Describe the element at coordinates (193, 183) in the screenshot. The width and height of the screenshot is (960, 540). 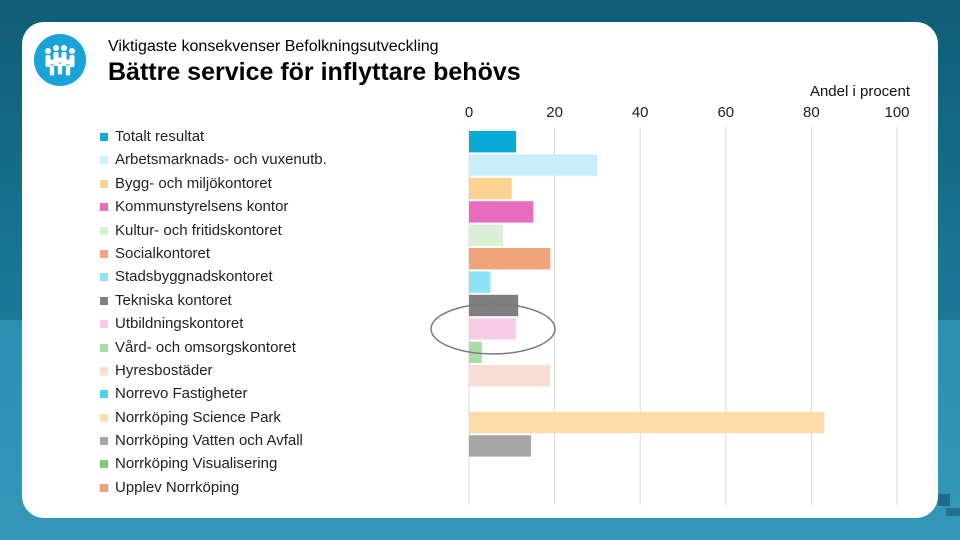
I see `legend-label: Bygg- och miljökontoret` at that location.